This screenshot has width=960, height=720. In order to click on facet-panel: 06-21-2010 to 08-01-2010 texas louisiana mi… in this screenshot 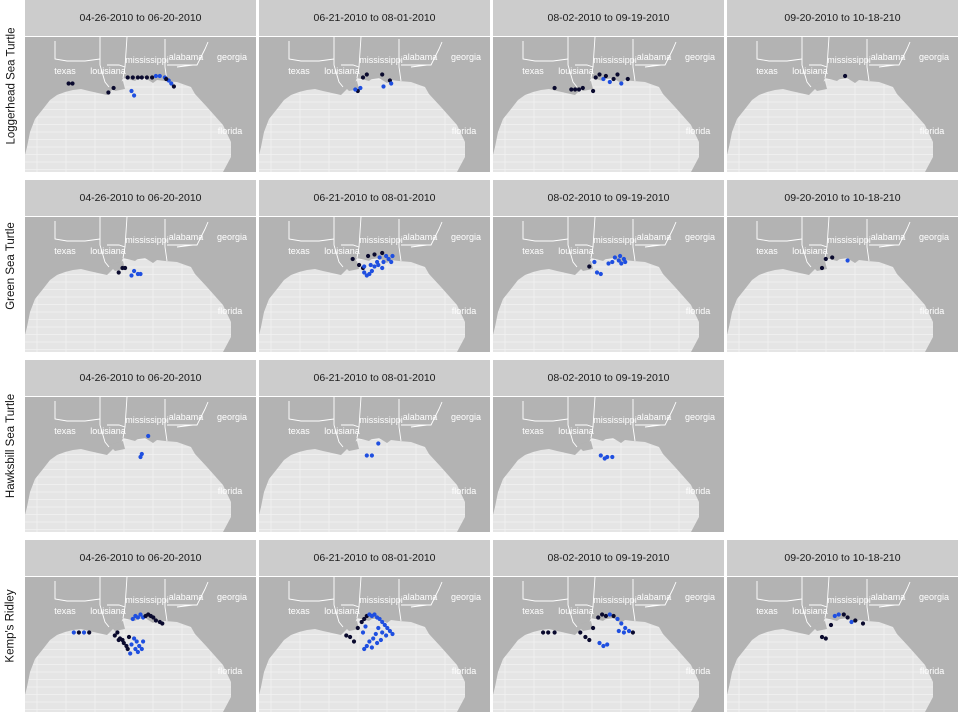, I will do `click(374, 626)`.